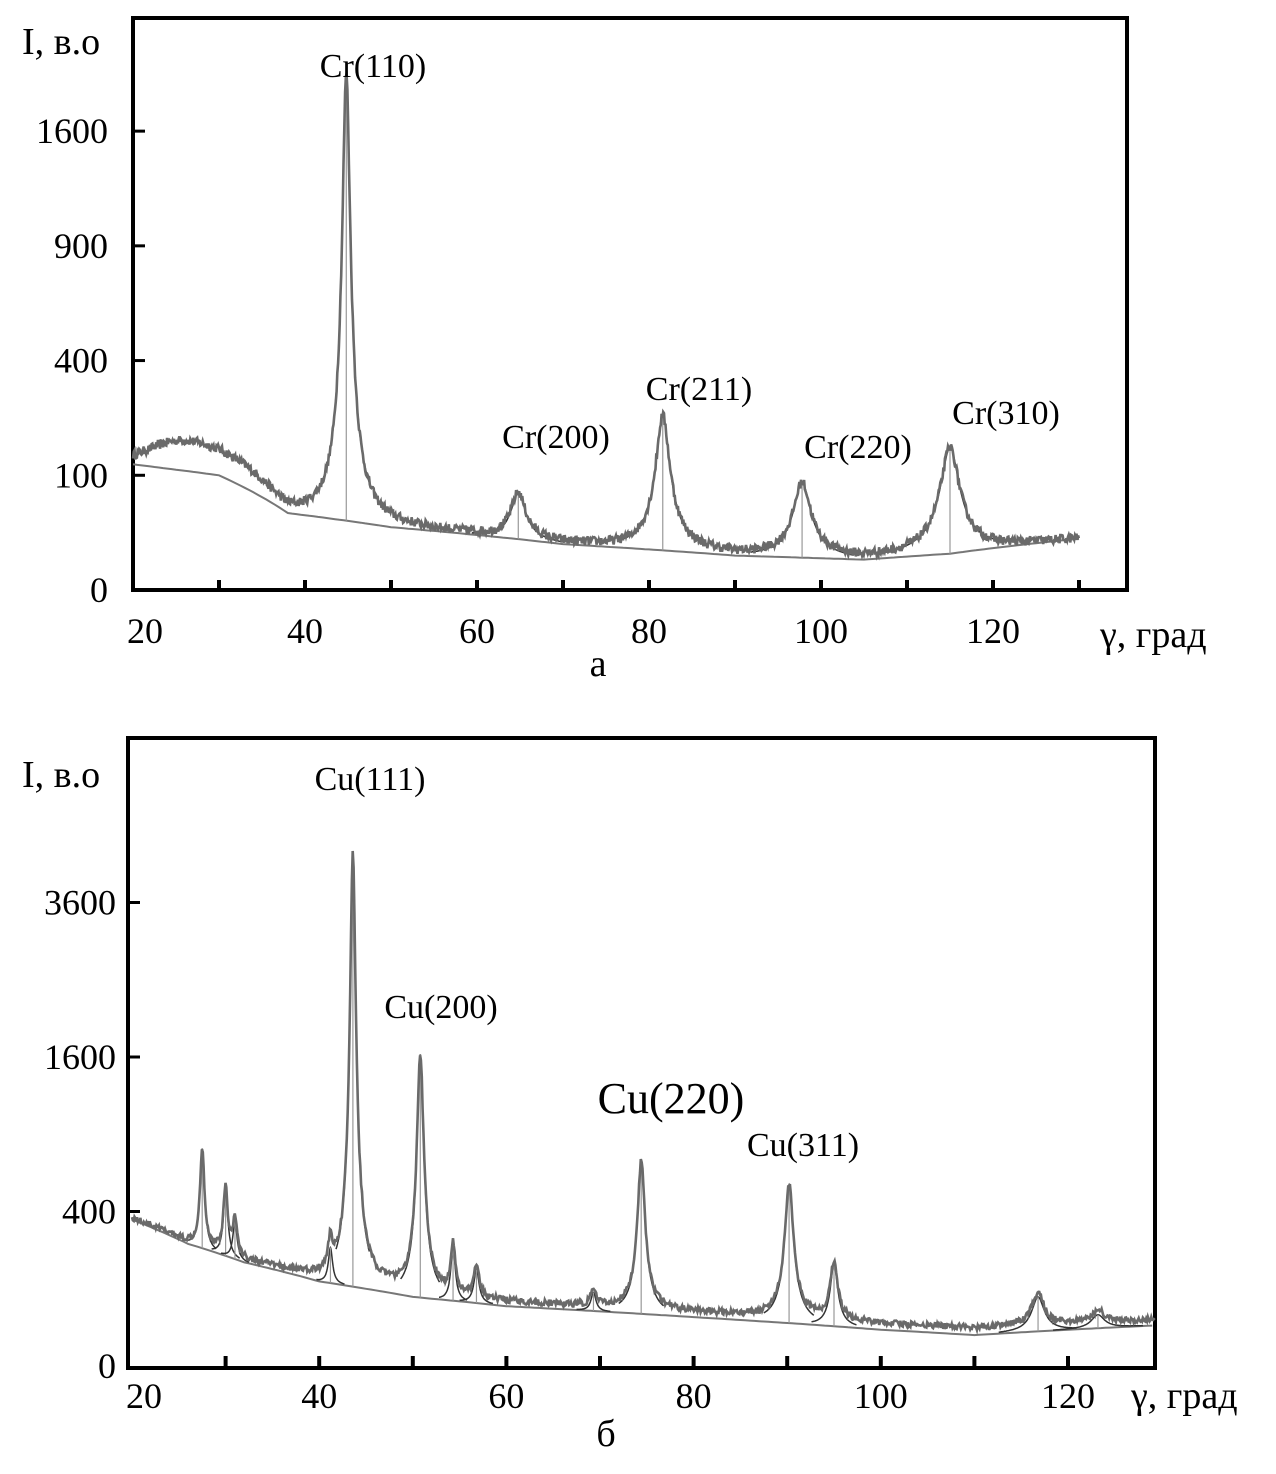 The width and height of the screenshot is (1276, 1474). Describe the element at coordinates (440, 1007) in the screenshot. I see `peak-label: Cu(200)` at that location.